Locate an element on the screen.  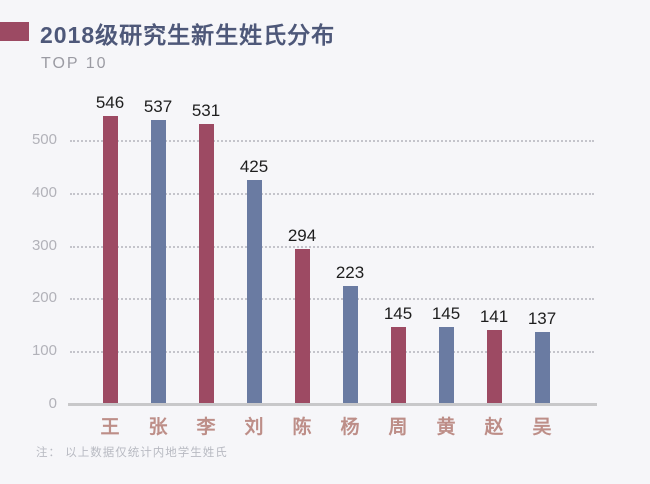
y-axis-tick-label: 200 is located at coordinates (44, 298).